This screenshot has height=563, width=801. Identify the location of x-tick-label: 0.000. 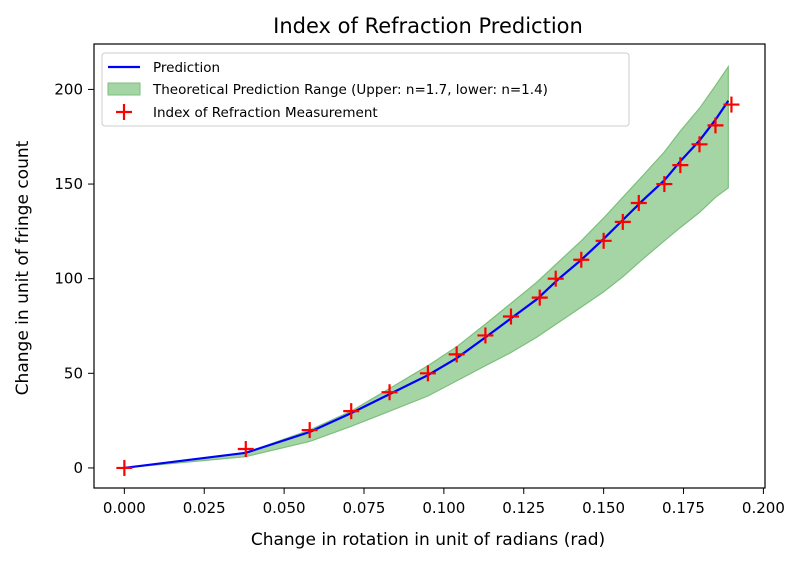
(124, 508).